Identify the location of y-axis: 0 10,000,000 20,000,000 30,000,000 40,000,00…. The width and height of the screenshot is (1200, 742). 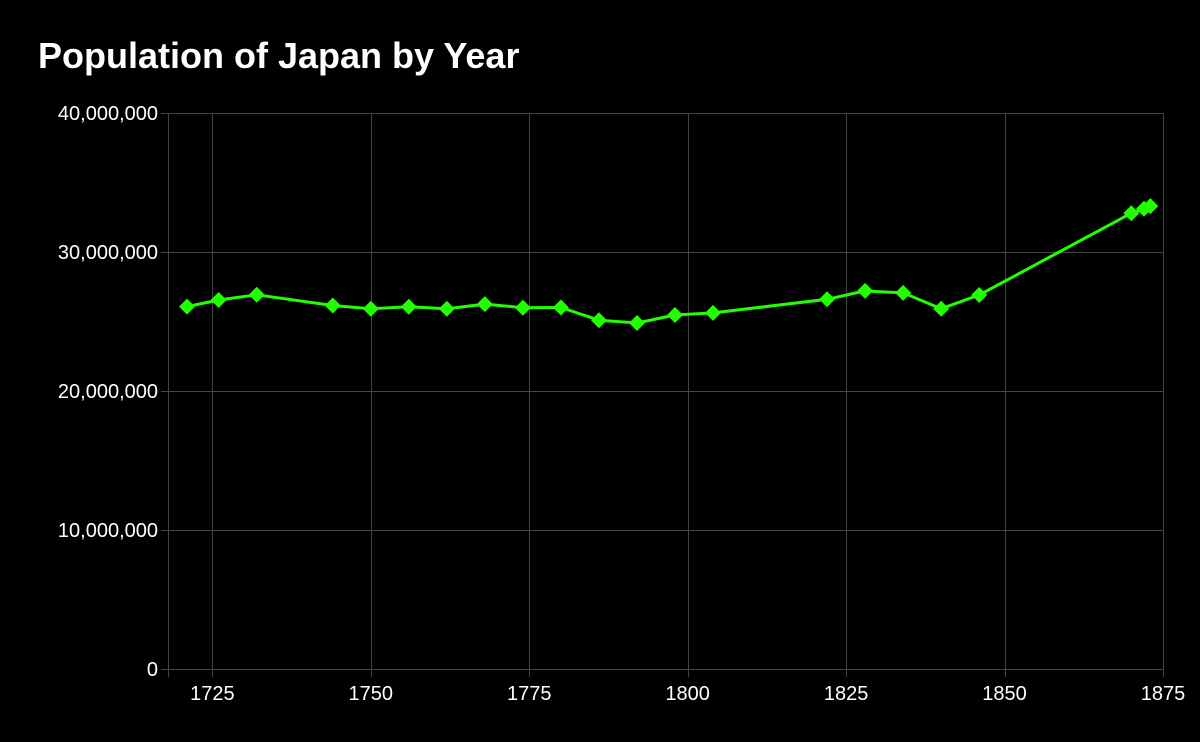
(108, 392).